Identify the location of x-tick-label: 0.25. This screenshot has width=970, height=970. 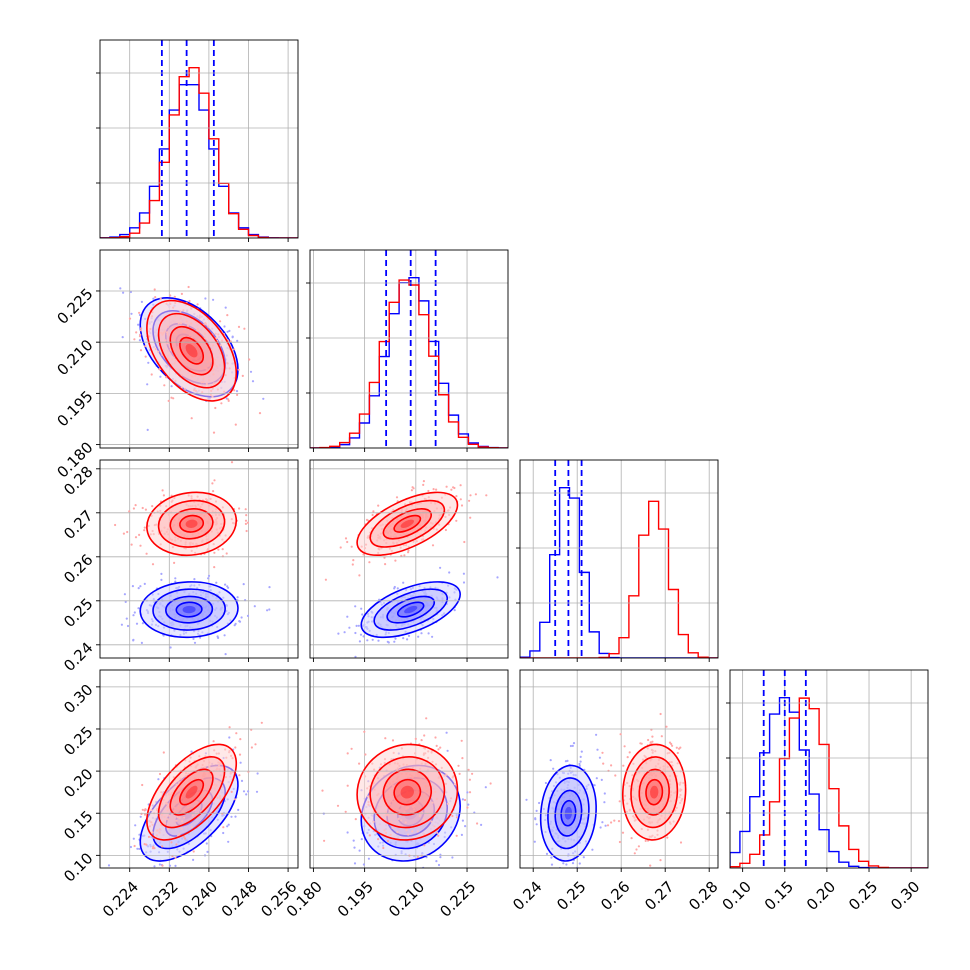
(863, 896).